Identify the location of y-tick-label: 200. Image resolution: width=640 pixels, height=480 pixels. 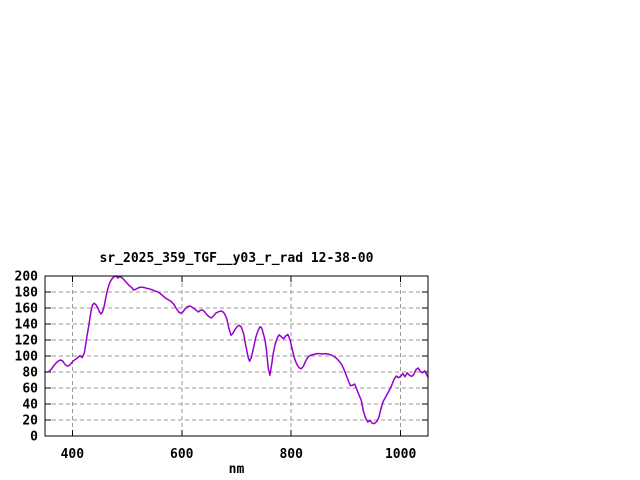
(27, 277).